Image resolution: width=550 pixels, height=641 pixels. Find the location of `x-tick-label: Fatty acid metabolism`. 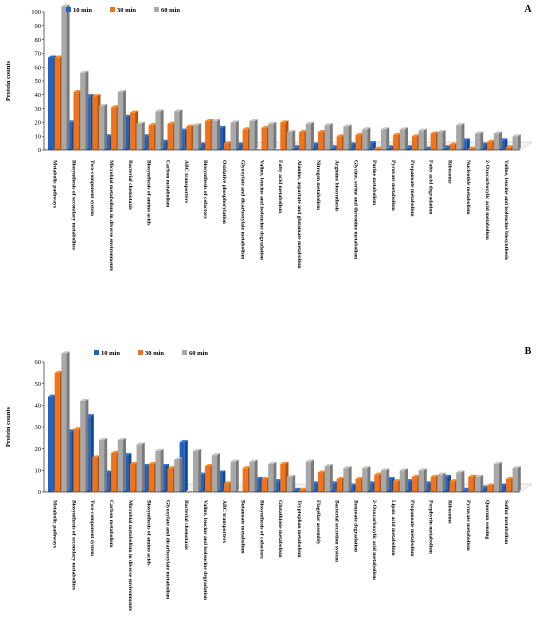

x-tick-label: Fatty acid metabolism is located at coordinates (280, 186).